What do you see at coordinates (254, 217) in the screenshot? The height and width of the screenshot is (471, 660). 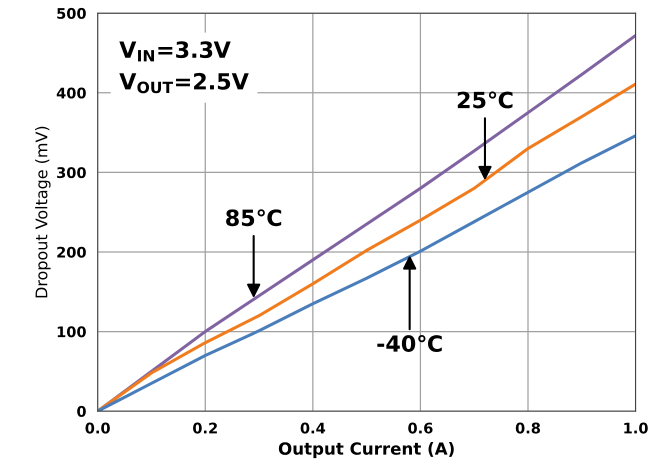 I see `annotation: 85℃` at bounding box center [254, 217].